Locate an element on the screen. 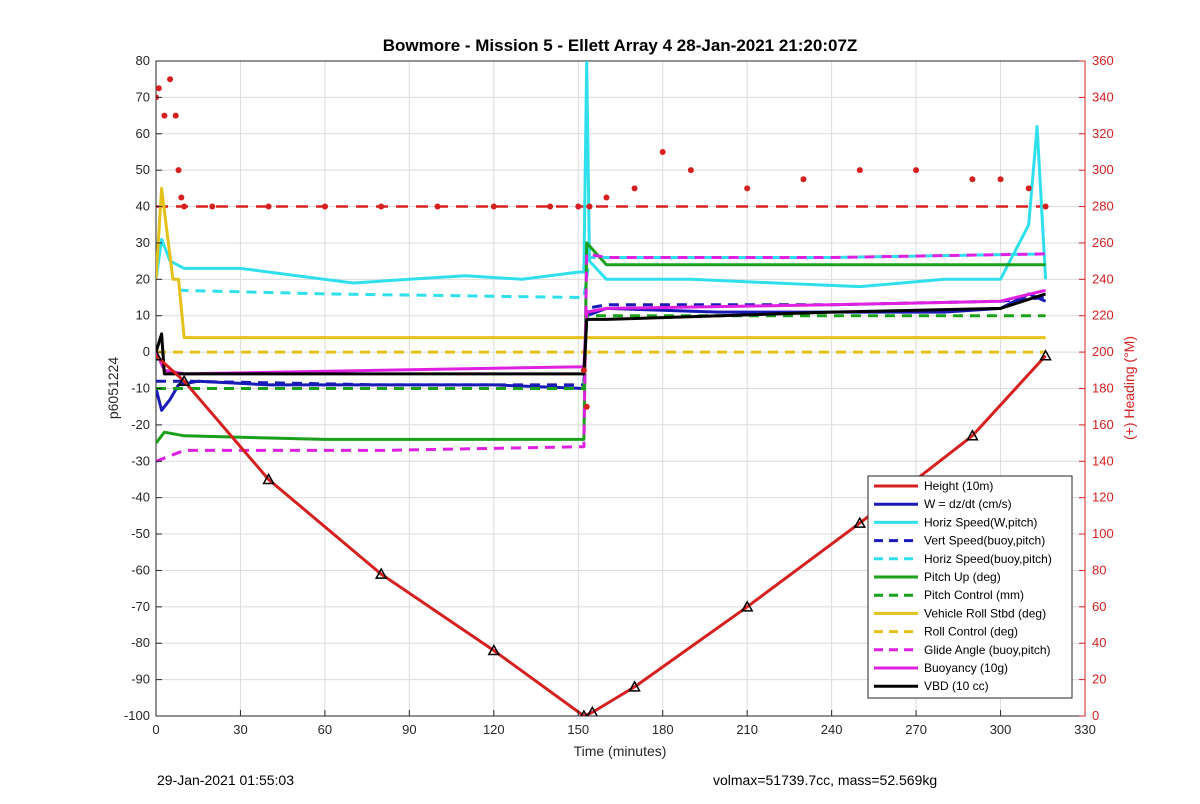 This screenshot has width=1200, height=804. y-tick-label: -100 is located at coordinates (137, 715).